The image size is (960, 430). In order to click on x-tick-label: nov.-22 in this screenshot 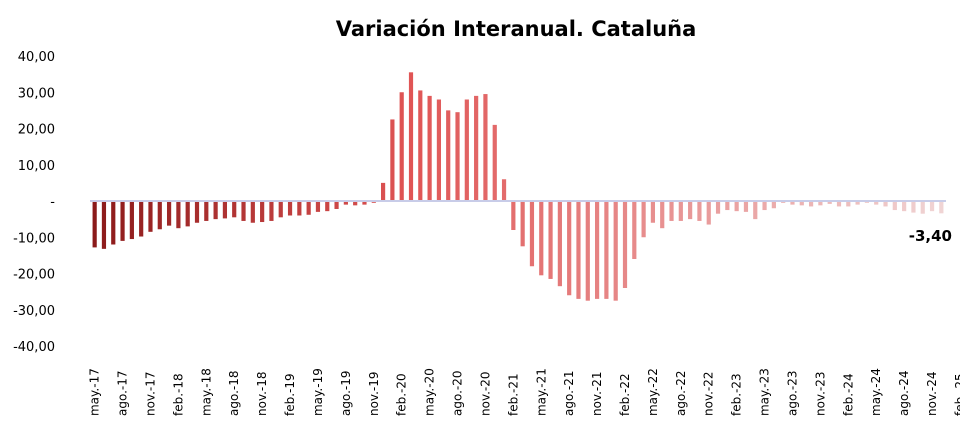, I will do `click(709, 393)`.